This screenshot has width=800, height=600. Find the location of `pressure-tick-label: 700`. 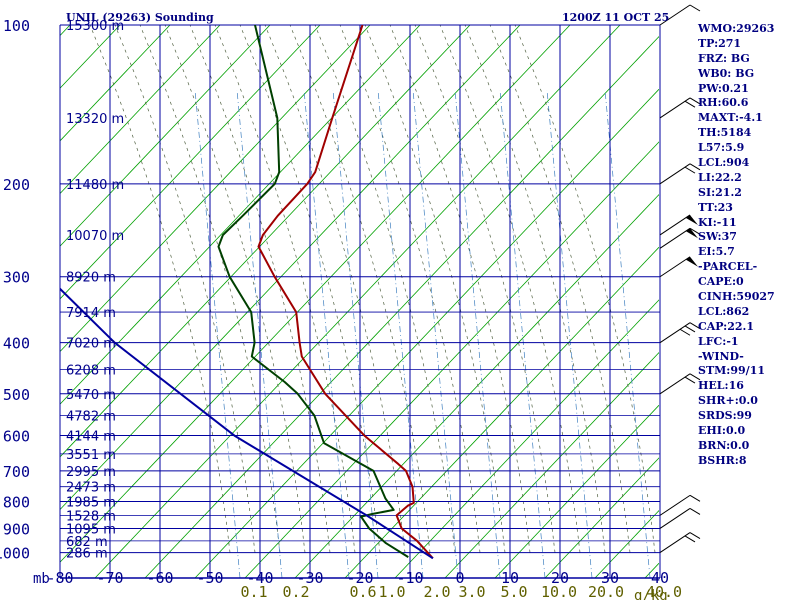

pressure-tick-label: 700 is located at coordinates (16, 472).